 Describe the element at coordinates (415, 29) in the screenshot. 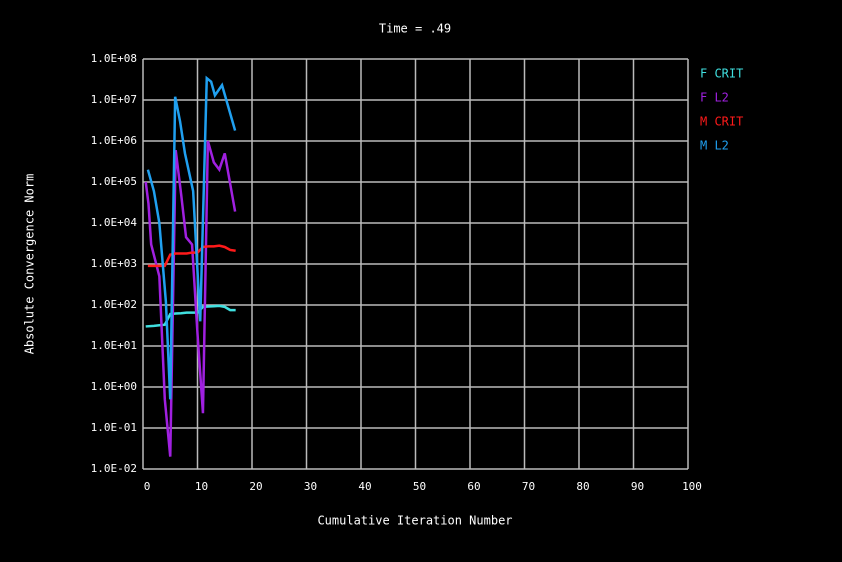

I see `chart-title: Time = .49` at that location.